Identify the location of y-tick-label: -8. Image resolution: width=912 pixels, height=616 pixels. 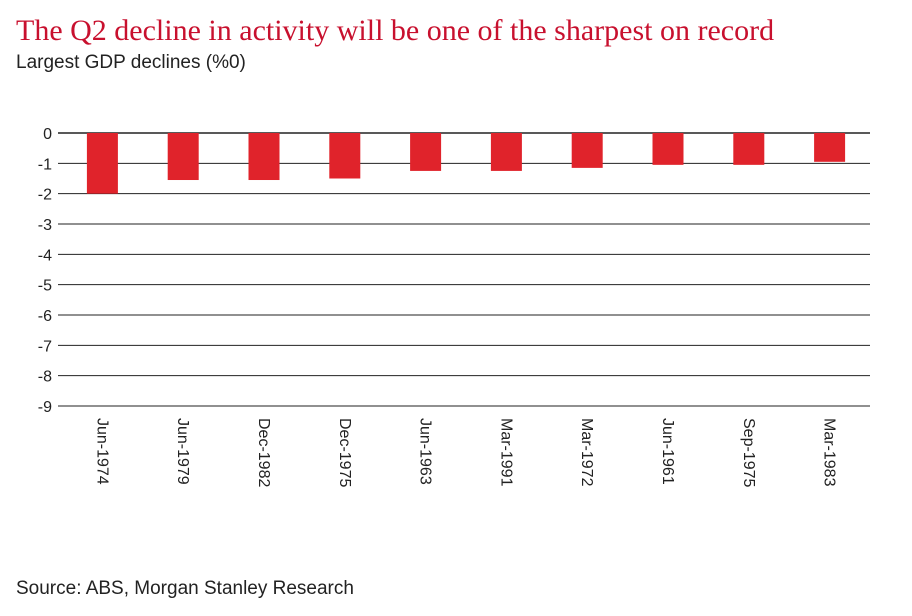
(45, 377).